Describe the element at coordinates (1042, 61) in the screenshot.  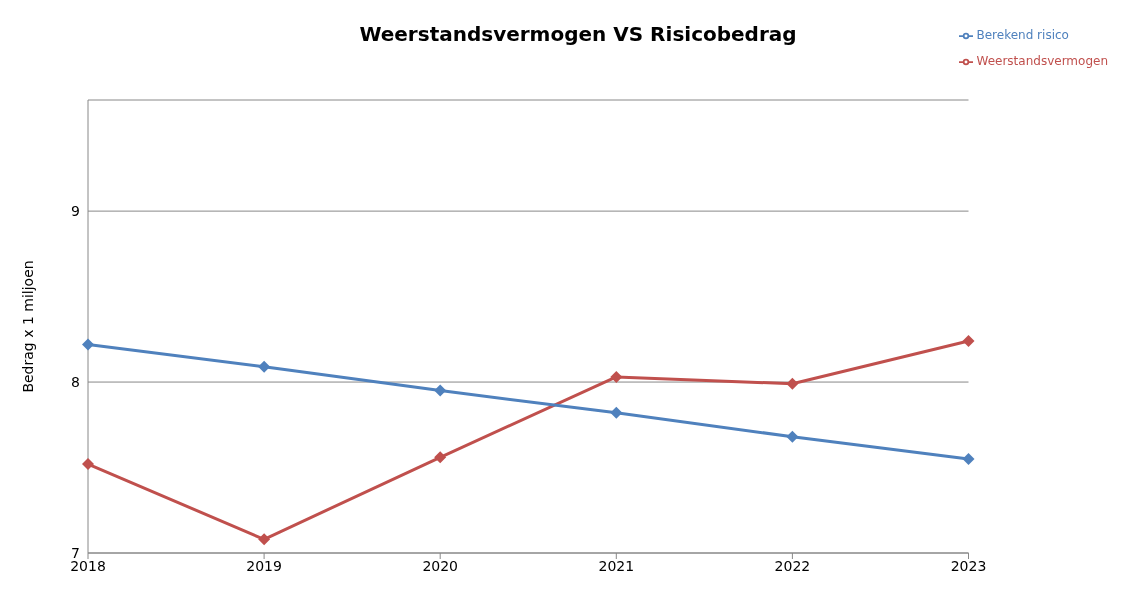
I see `legend-label: Weerstandsvermogen` at that location.